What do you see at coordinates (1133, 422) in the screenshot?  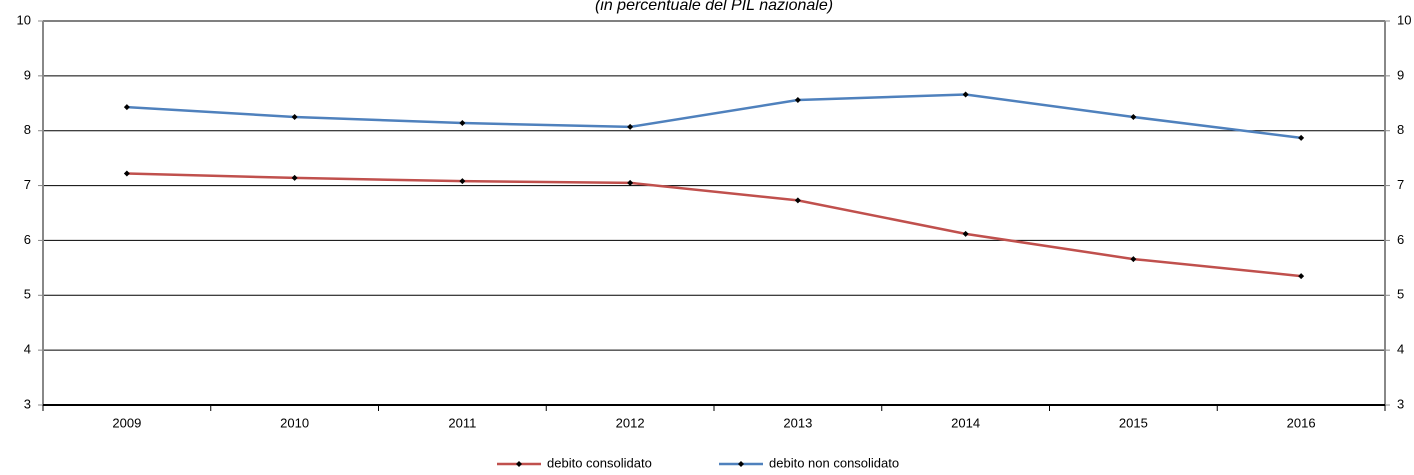 I see `x-tick-label: 2015` at bounding box center [1133, 422].